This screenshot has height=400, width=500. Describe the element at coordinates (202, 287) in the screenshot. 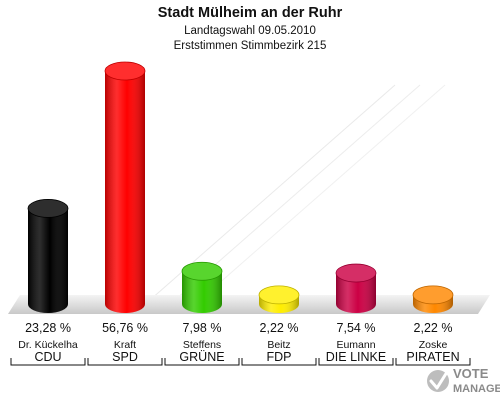

I see `bar-gr-ne` at that location.